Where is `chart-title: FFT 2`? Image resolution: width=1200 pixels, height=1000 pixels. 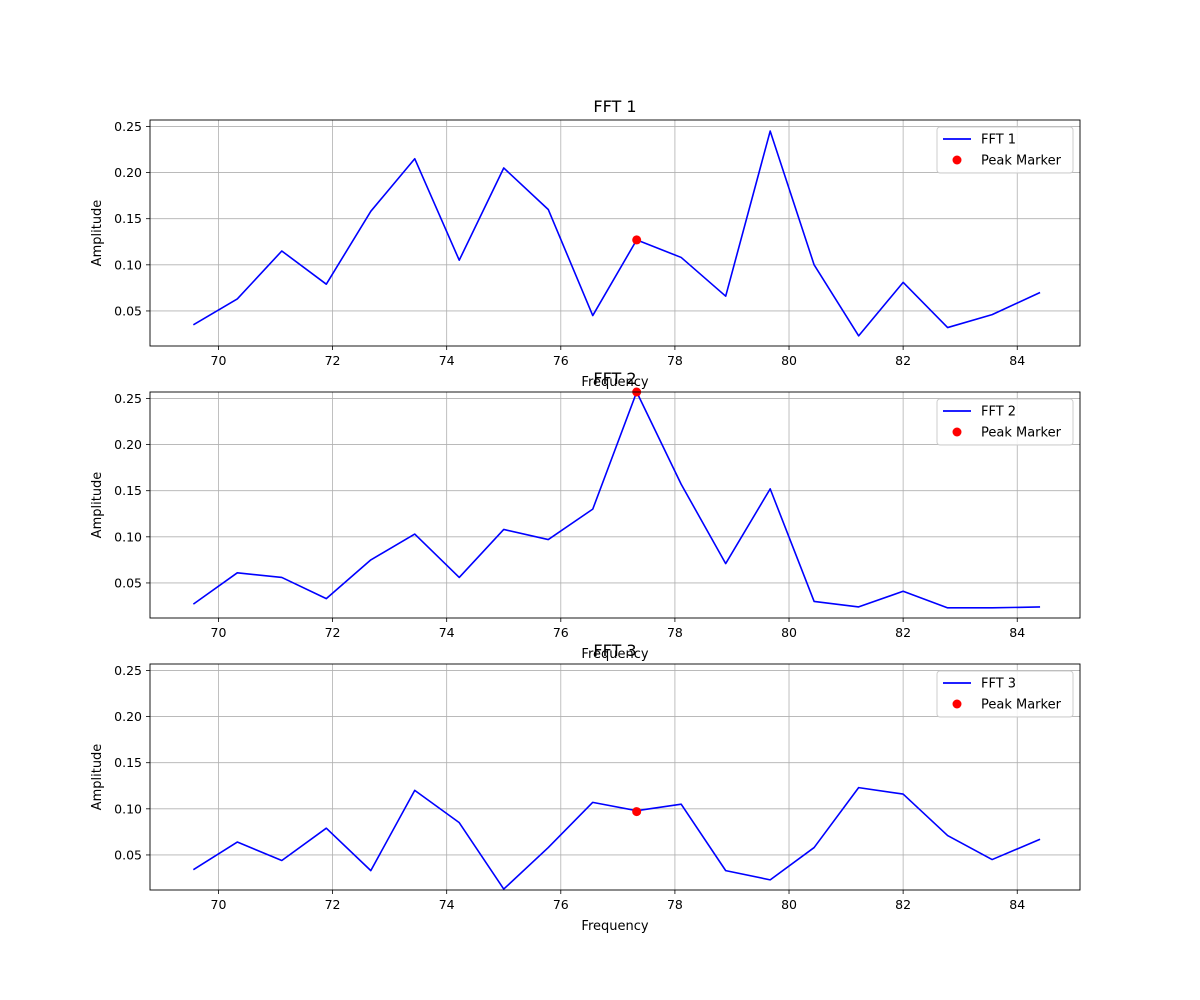
chart-title: FFT 2 is located at coordinates (614, 378).